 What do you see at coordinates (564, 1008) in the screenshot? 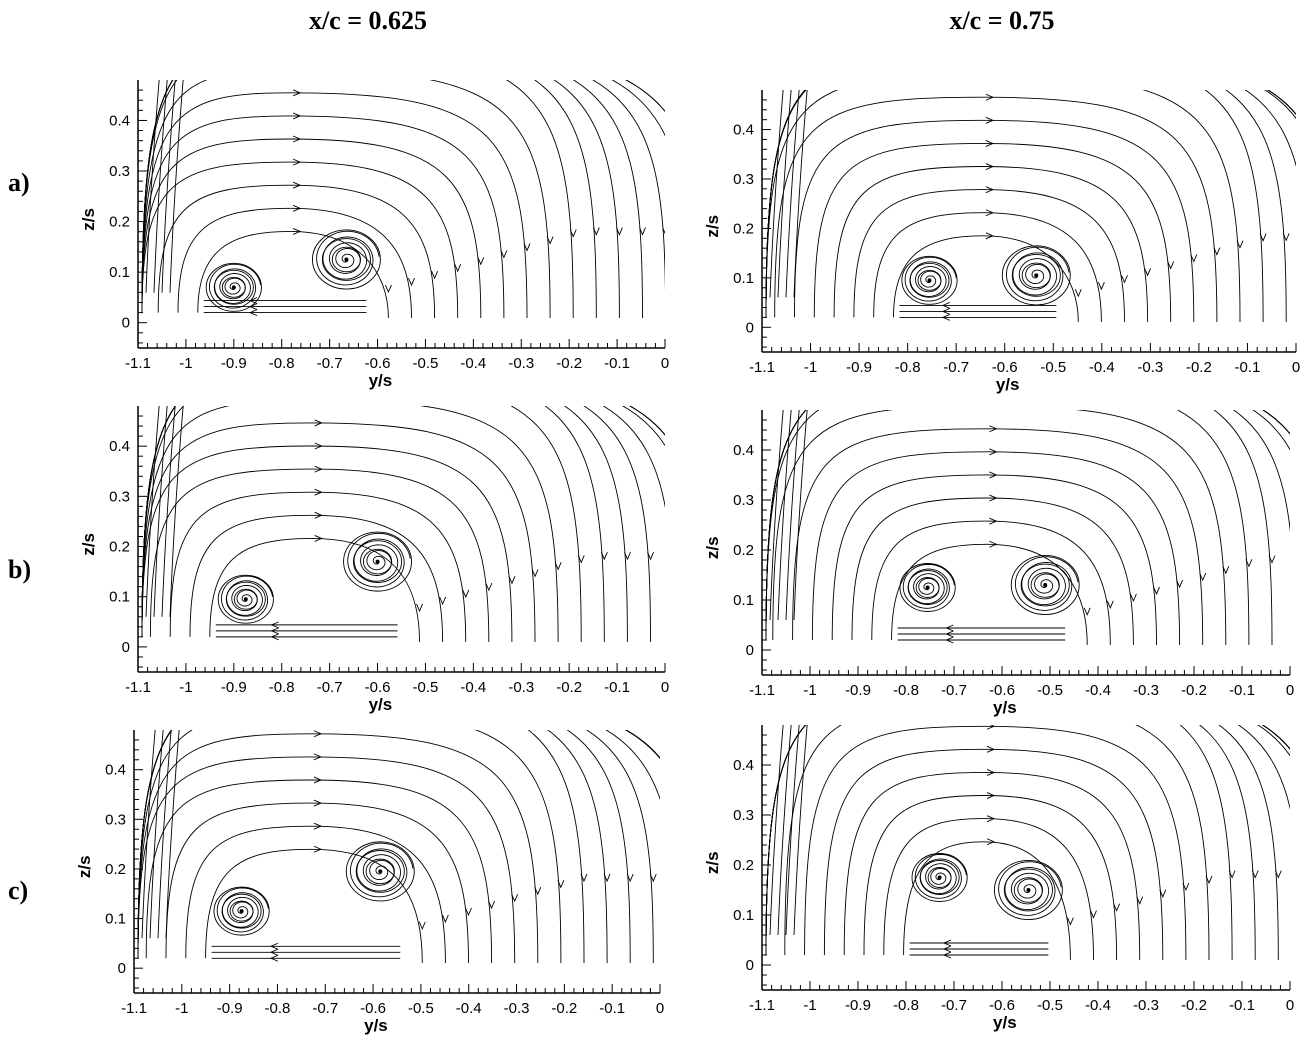
I see `x-tick-label: -0.2` at bounding box center [564, 1008].